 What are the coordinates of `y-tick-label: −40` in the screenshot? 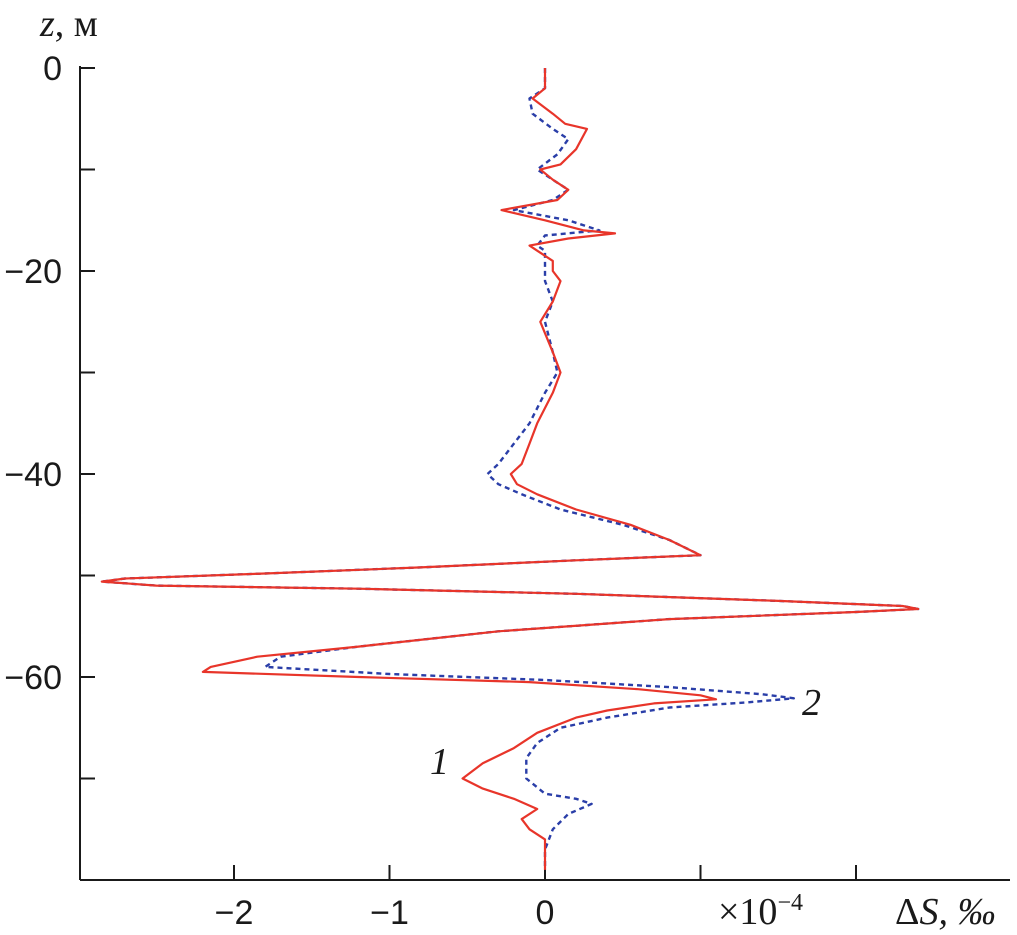 It's located at (33, 475).